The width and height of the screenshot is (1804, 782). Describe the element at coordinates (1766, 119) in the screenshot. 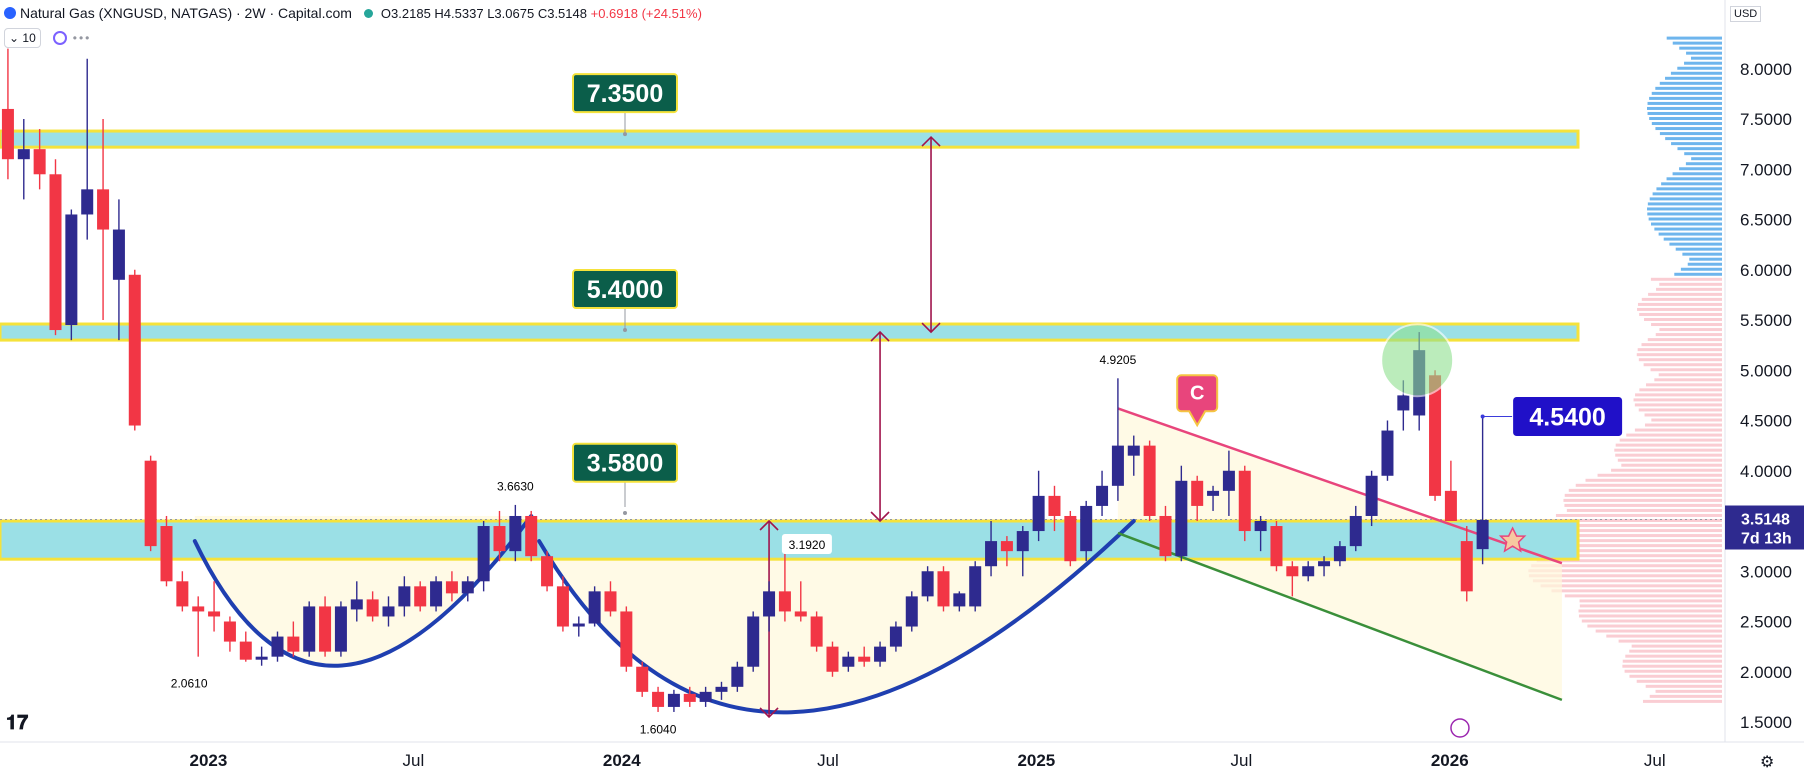

I see `y-tick-label: 7.5000` at that location.